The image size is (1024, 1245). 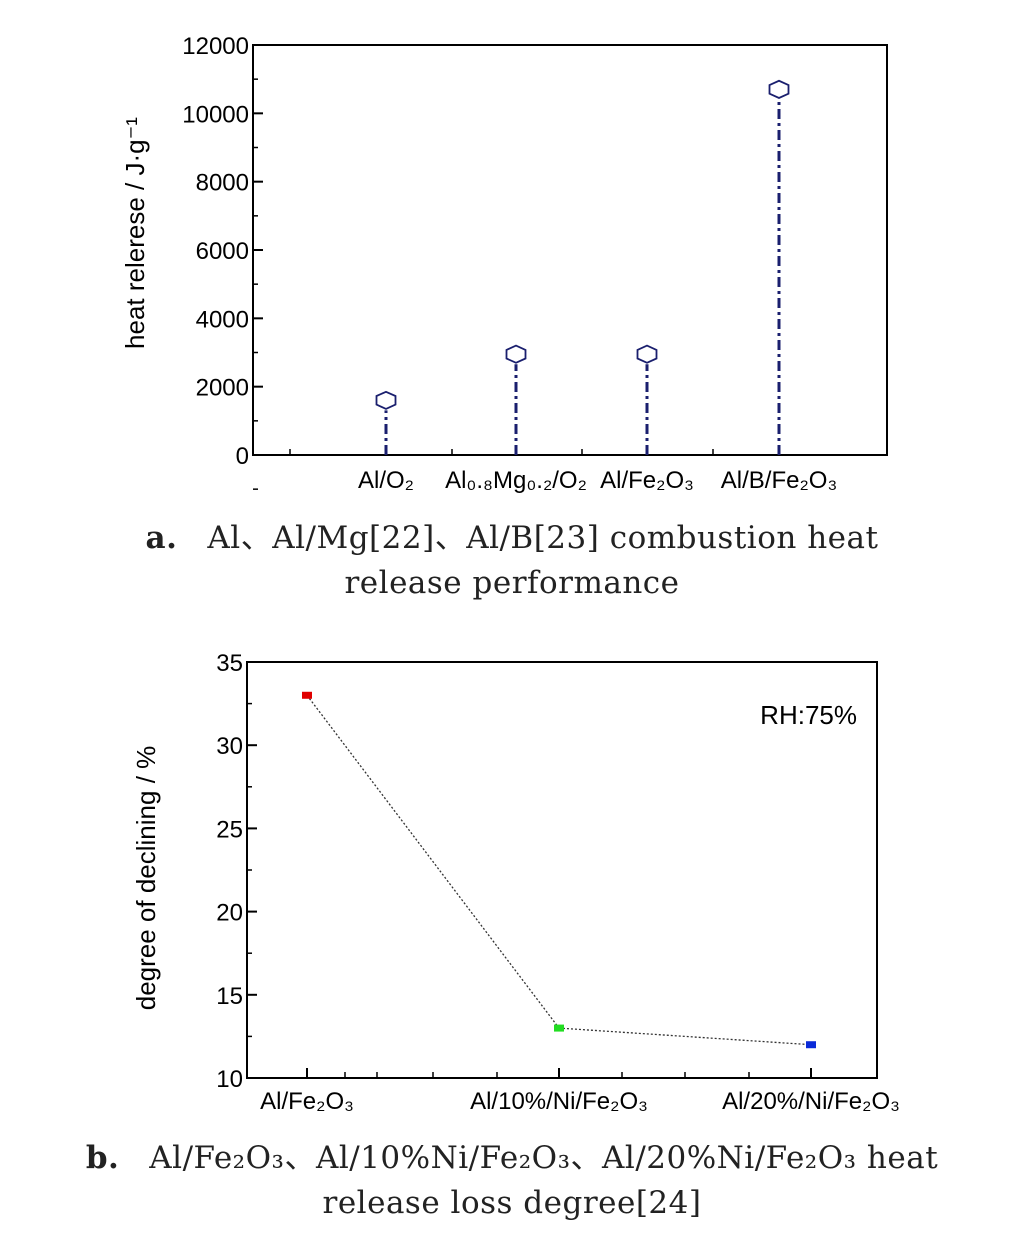 I want to click on x-axis-ticks: Al/O₂ Al₀.₈Mg₀.₂/O₂ Al/Fe₂O₃ Al/B/Fe₂O₃, so click(x=563, y=469).